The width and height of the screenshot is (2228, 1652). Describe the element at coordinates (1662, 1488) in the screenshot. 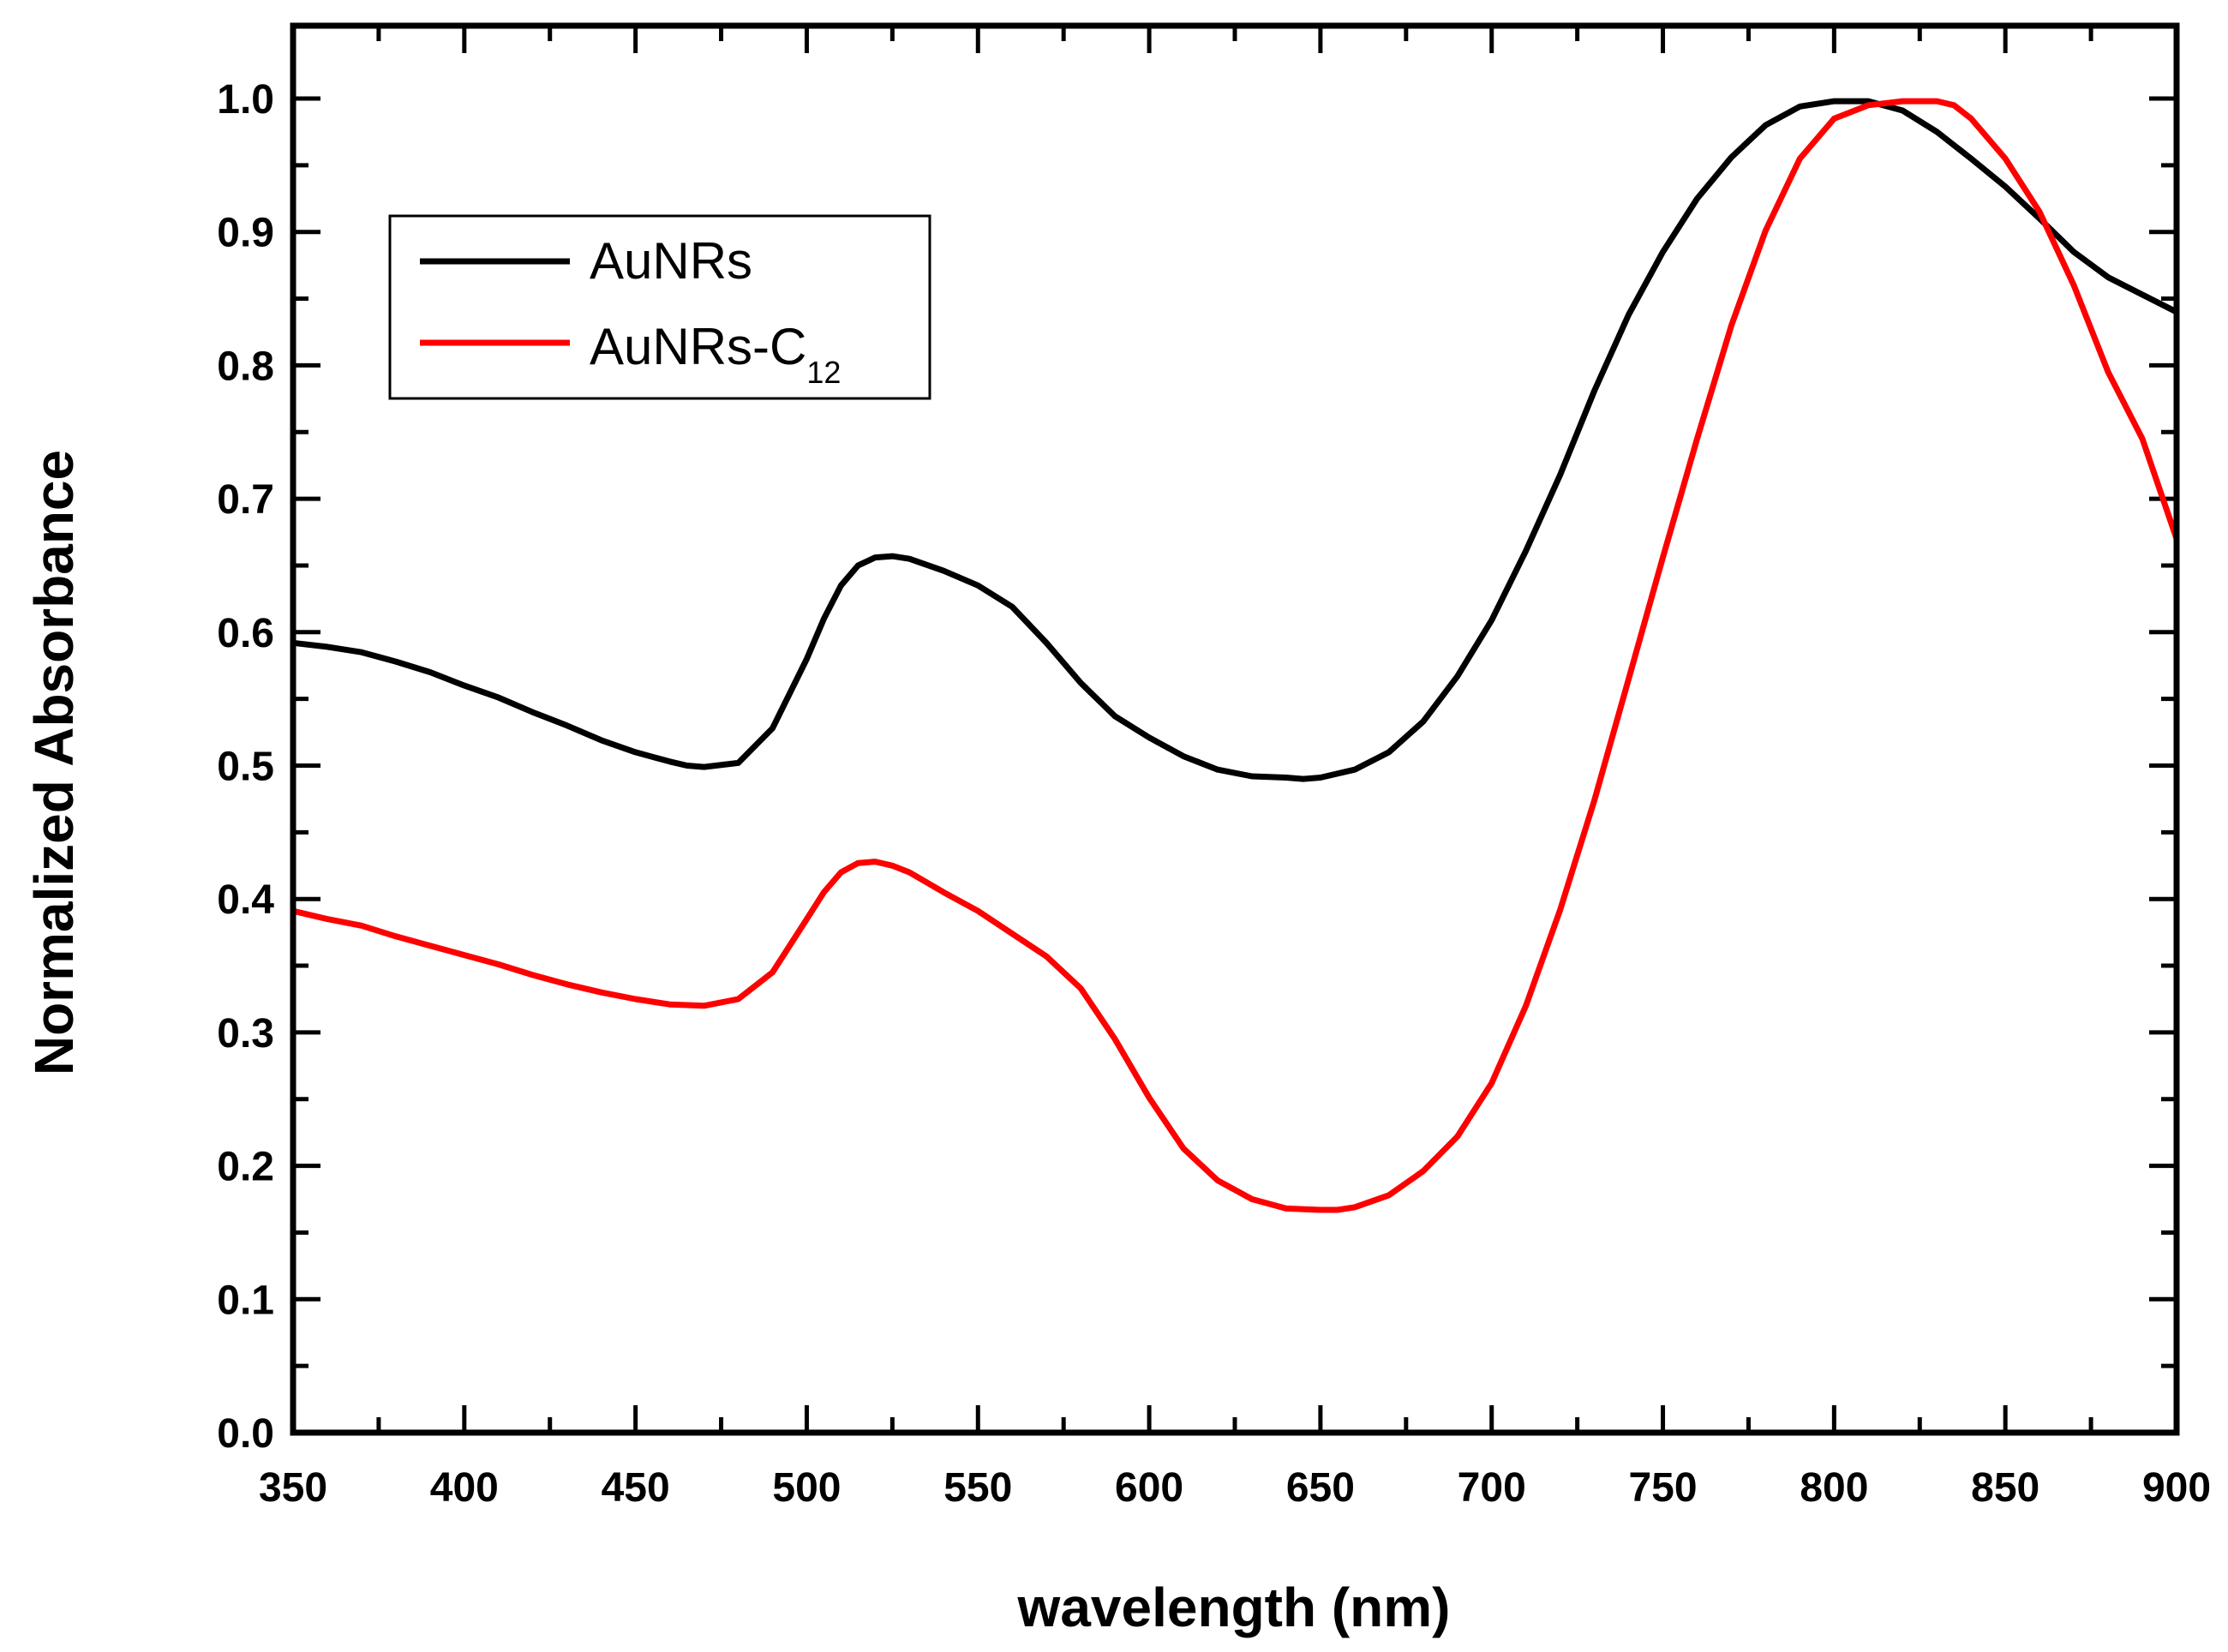

I see `x-tick-label: 750` at that location.